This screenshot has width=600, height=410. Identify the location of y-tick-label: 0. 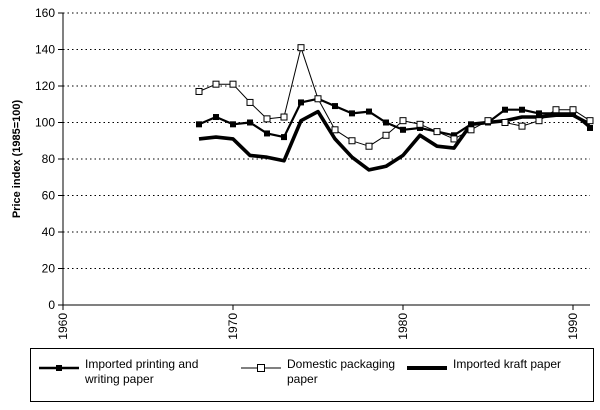
(51, 305).